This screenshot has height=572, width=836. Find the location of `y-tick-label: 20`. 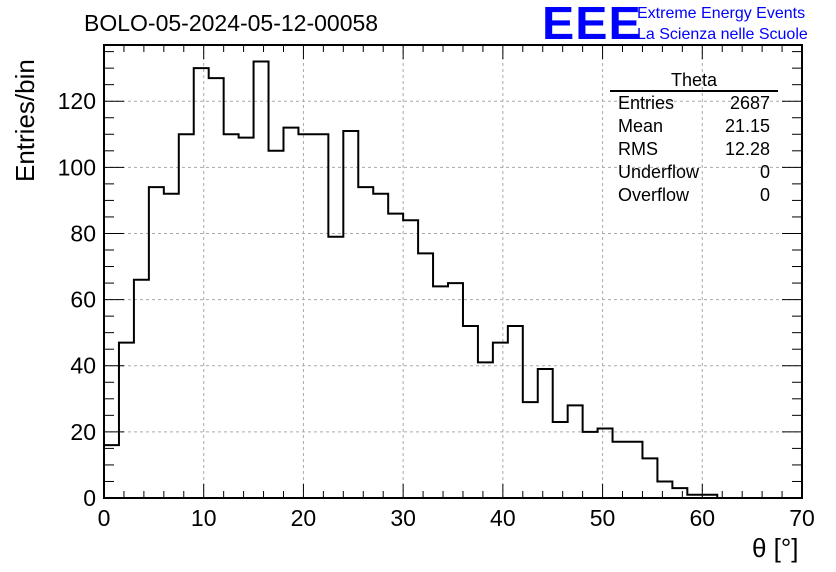

y-tick-label: 20 is located at coordinates (83, 432).